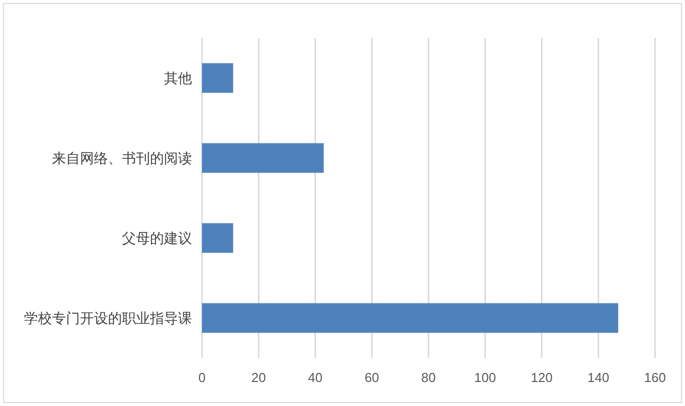 This screenshot has height=406, width=685. What do you see at coordinates (178, 78) in the screenshot?
I see `y-tick-label: 其他` at bounding box center [178, 78].